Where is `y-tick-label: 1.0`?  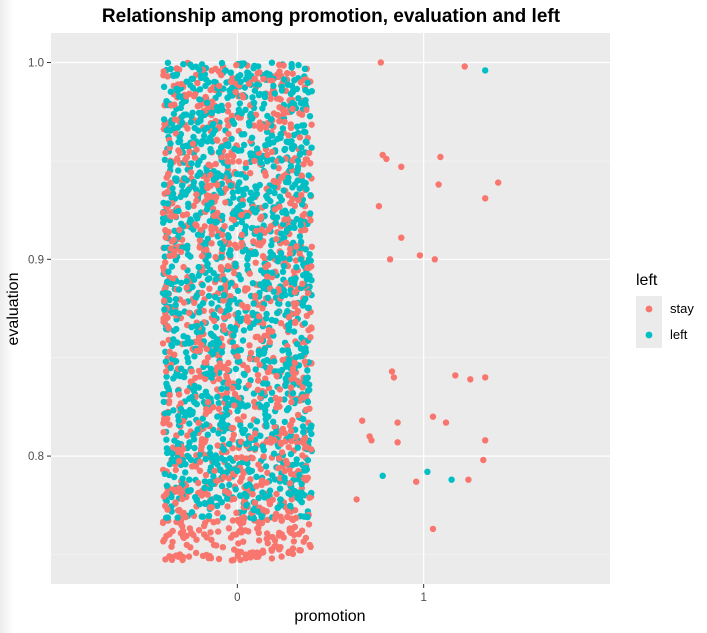 y-tick-label: 1.0 is located at coordinates (36, 64).